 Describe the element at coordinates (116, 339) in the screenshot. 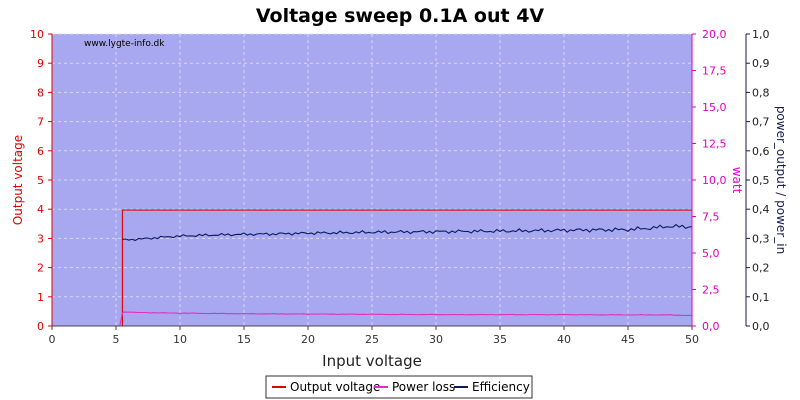

I see `x-tick-label: 5` at that location.